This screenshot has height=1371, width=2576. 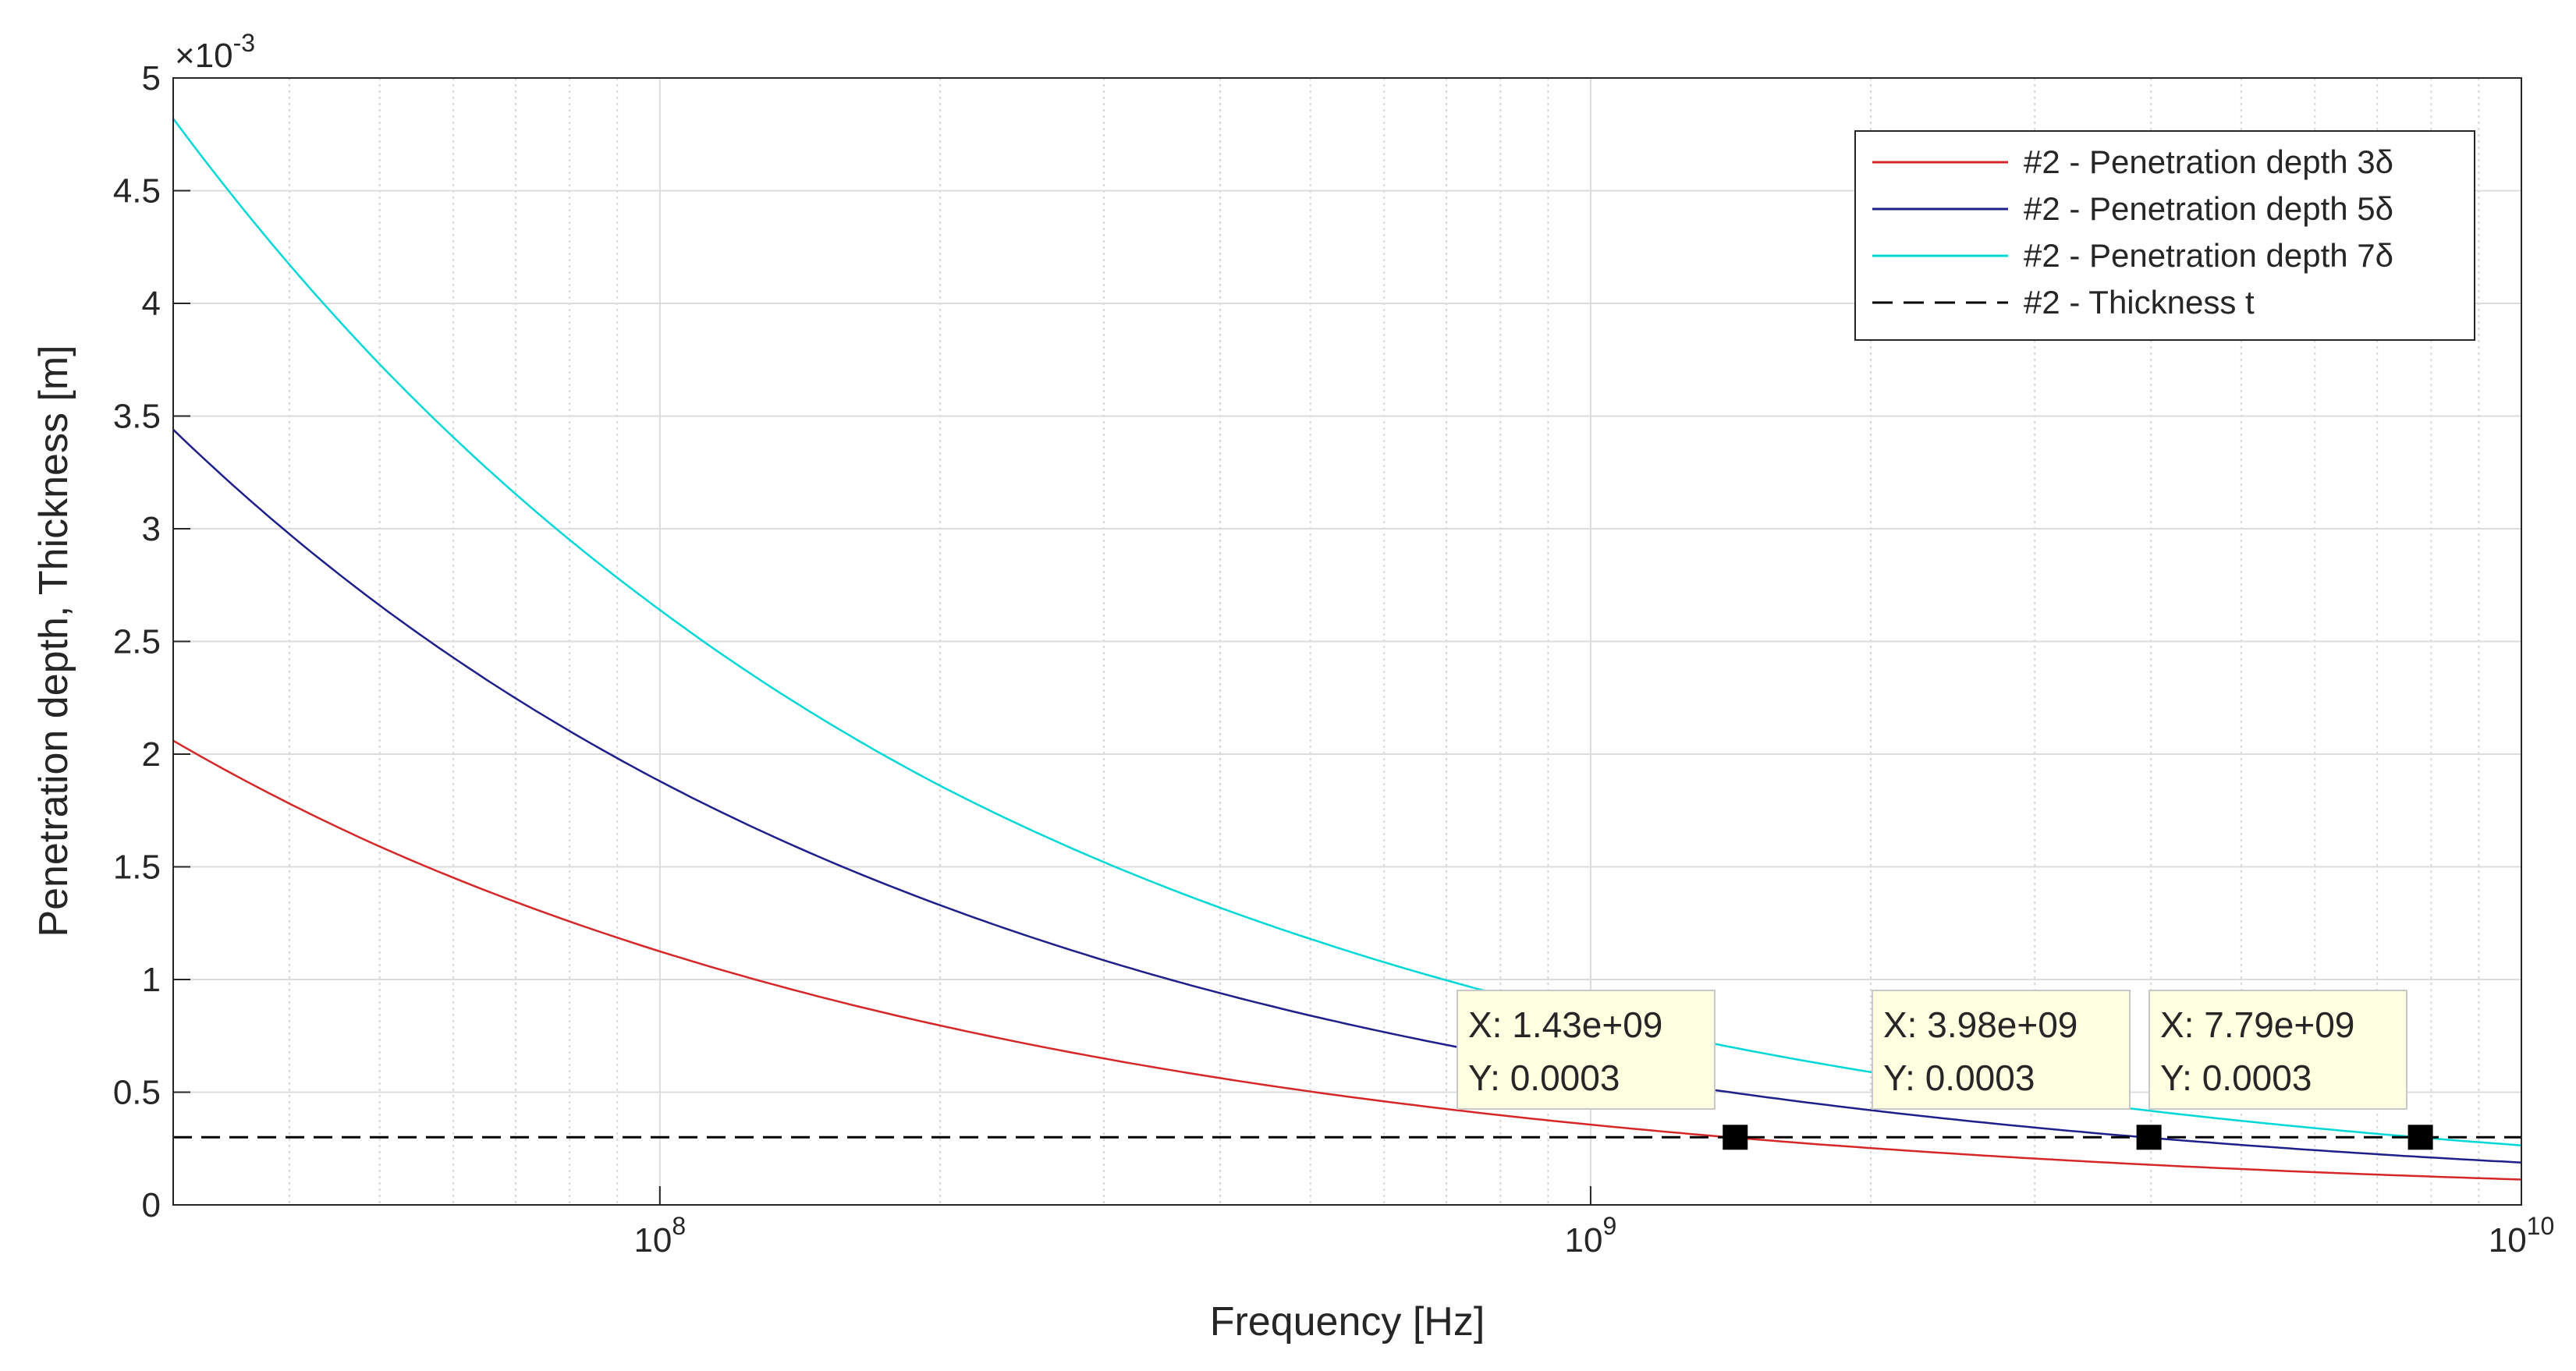 I want to click on y-exponent-label: ×10⁻³, so click(x=215, y=52).